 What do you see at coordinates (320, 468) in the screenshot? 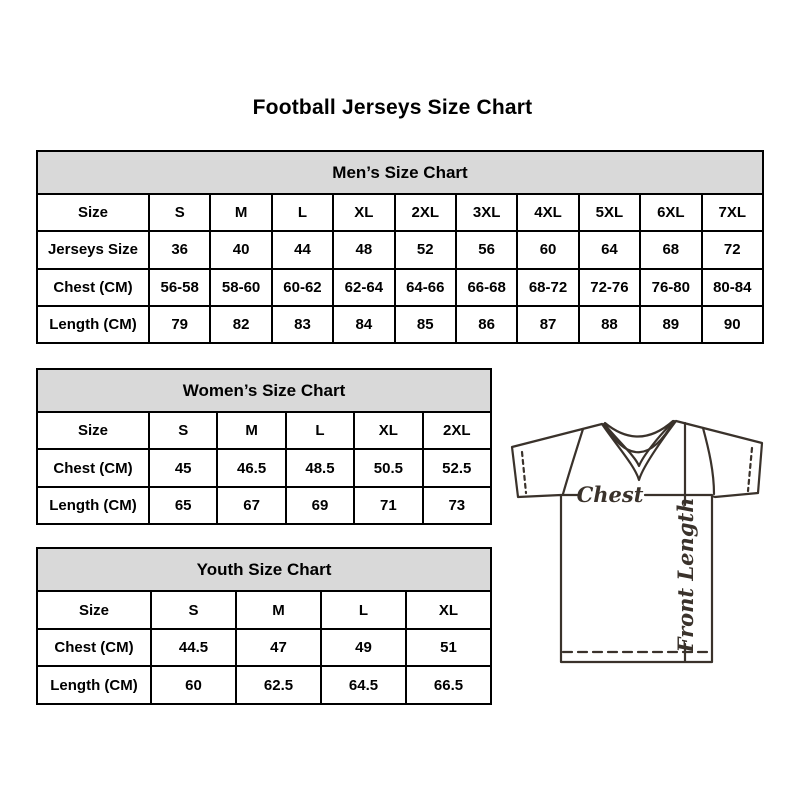
I see `womens-value-cell: 48.5` at bounding box center [320, 468].